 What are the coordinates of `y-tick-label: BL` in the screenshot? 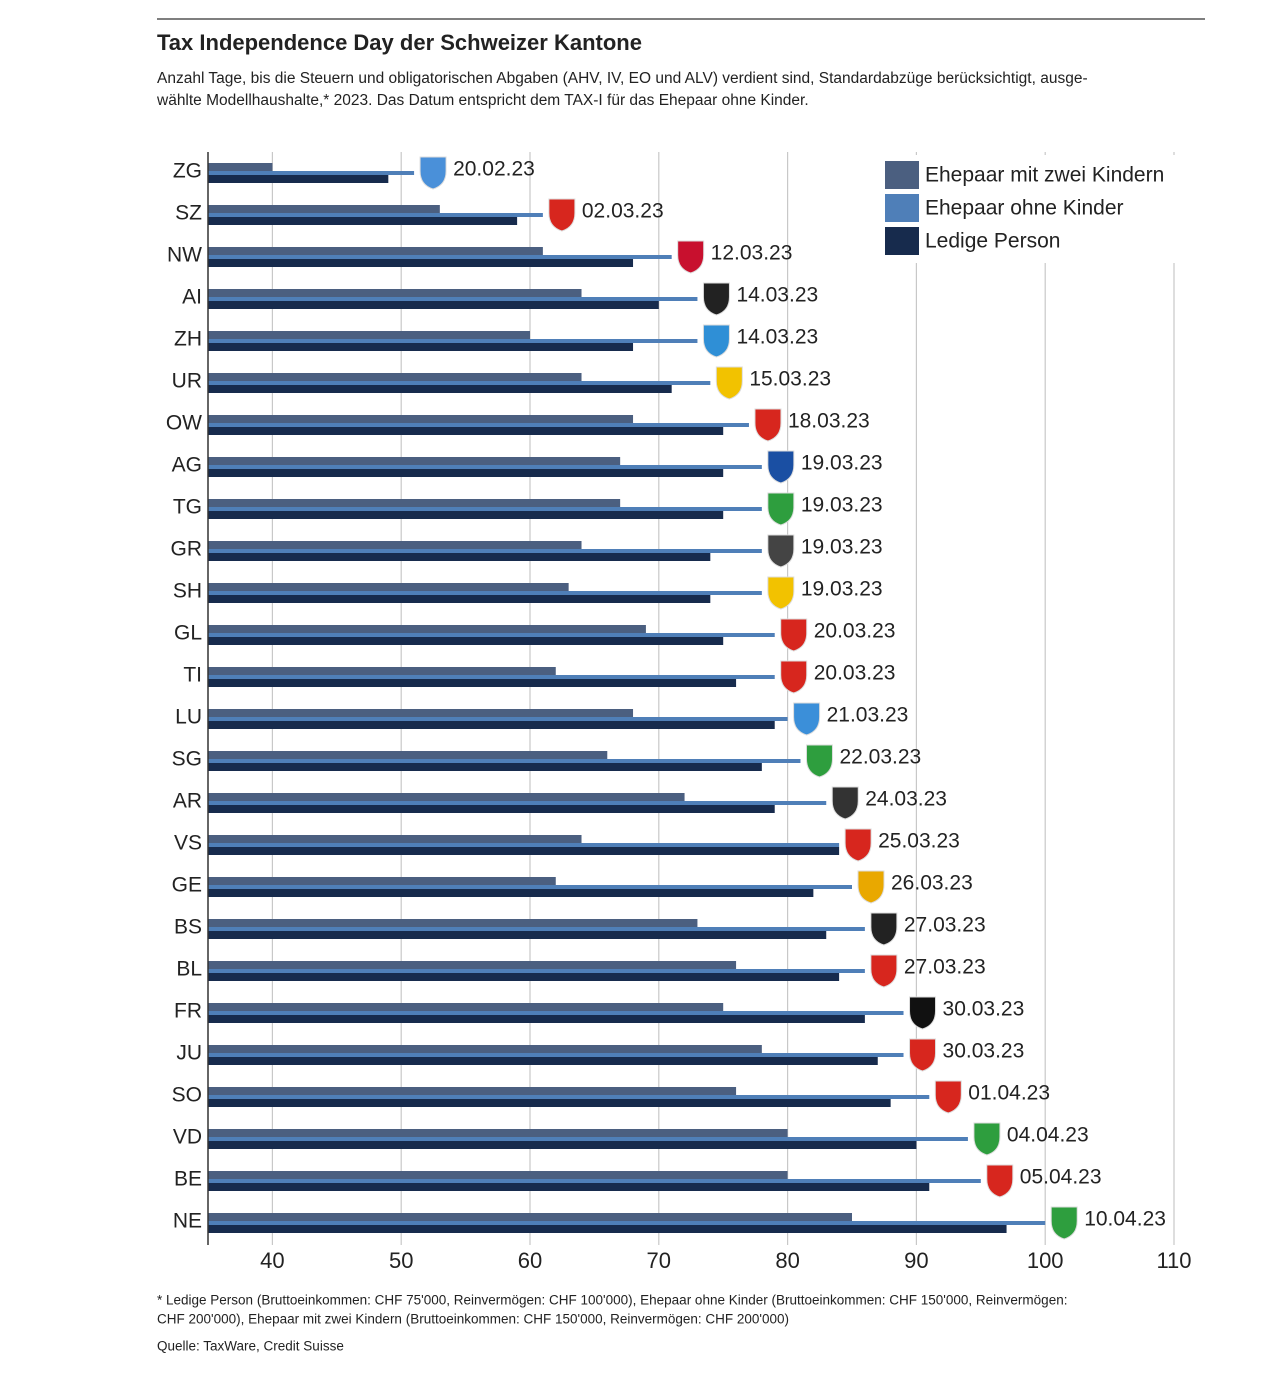 It's located at (189, 969).